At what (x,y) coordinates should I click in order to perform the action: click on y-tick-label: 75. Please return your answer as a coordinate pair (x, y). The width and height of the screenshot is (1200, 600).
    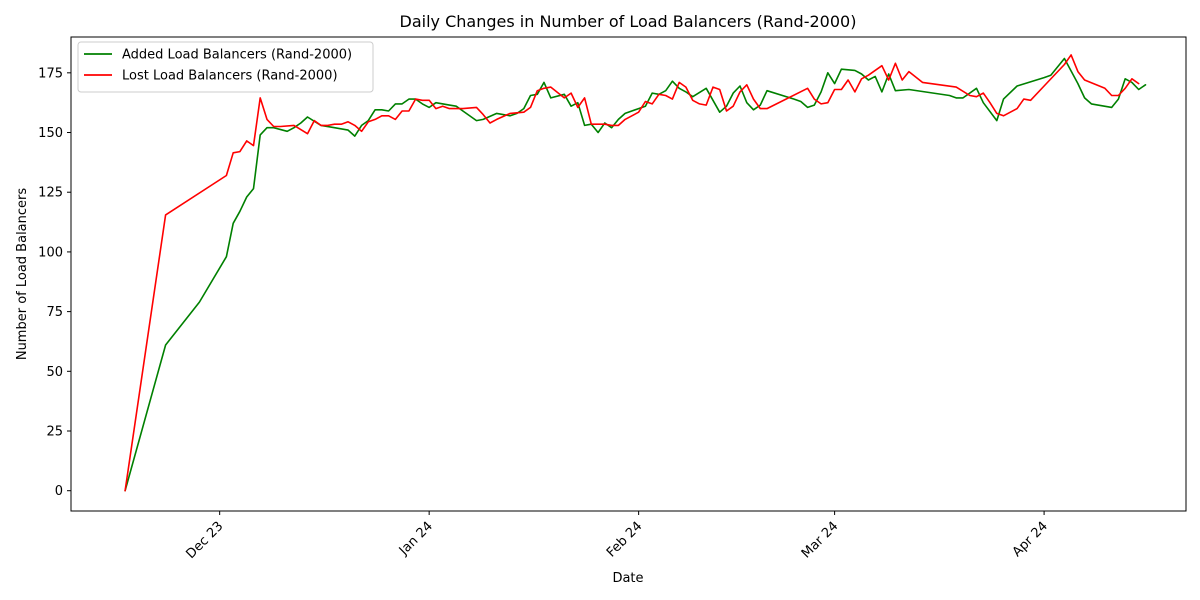
    Looking at the image, I should click on (54, 312).